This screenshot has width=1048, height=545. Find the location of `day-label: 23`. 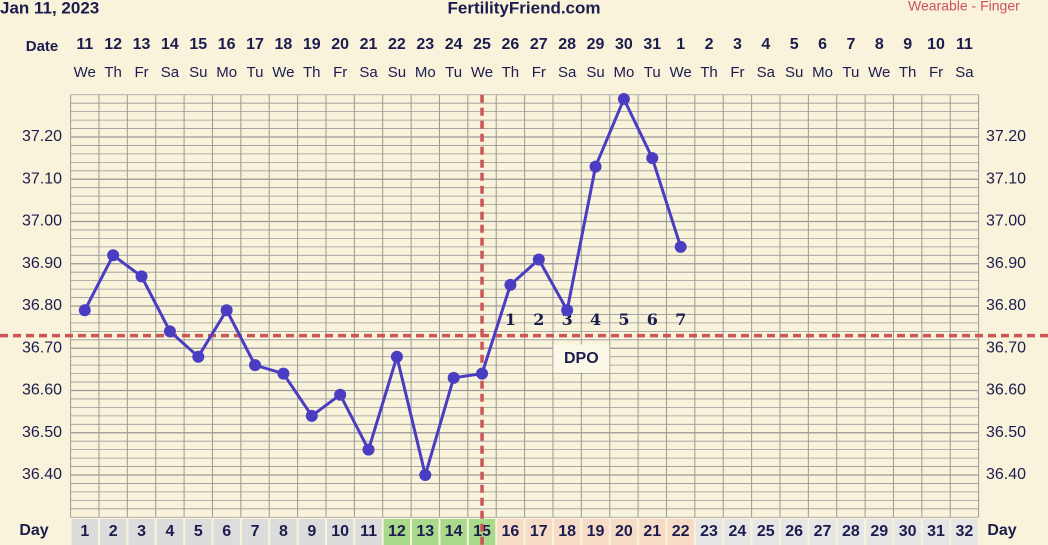

day-label: 23 is located at coordinates (709, 531).